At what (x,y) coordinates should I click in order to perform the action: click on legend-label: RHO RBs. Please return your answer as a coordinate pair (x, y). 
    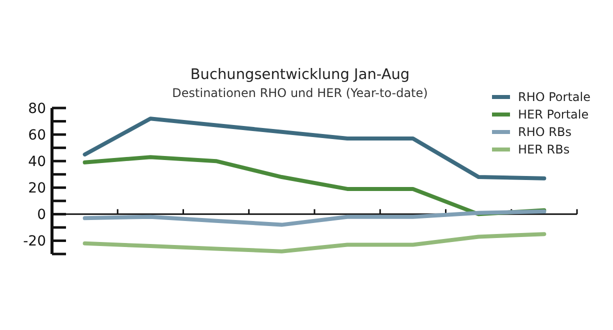
    Looking at the image, I should click on (545, 132).